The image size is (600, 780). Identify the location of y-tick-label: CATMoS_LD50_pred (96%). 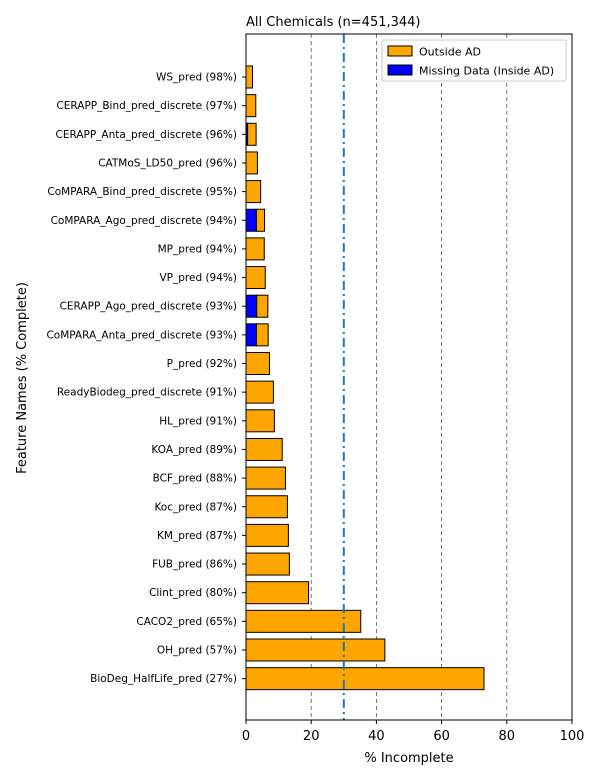
(167, 163).